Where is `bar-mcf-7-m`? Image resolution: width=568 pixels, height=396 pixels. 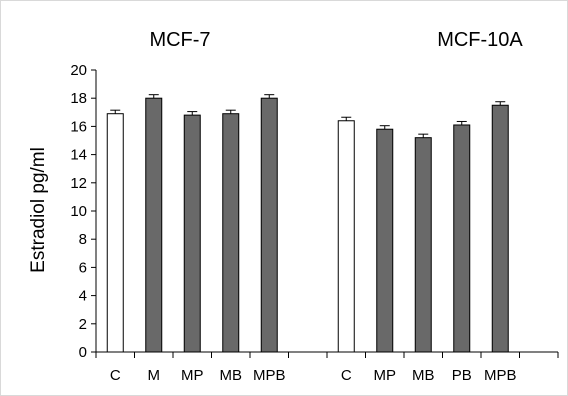
bar-mcf-7-m is located at coordinates (154, 225).